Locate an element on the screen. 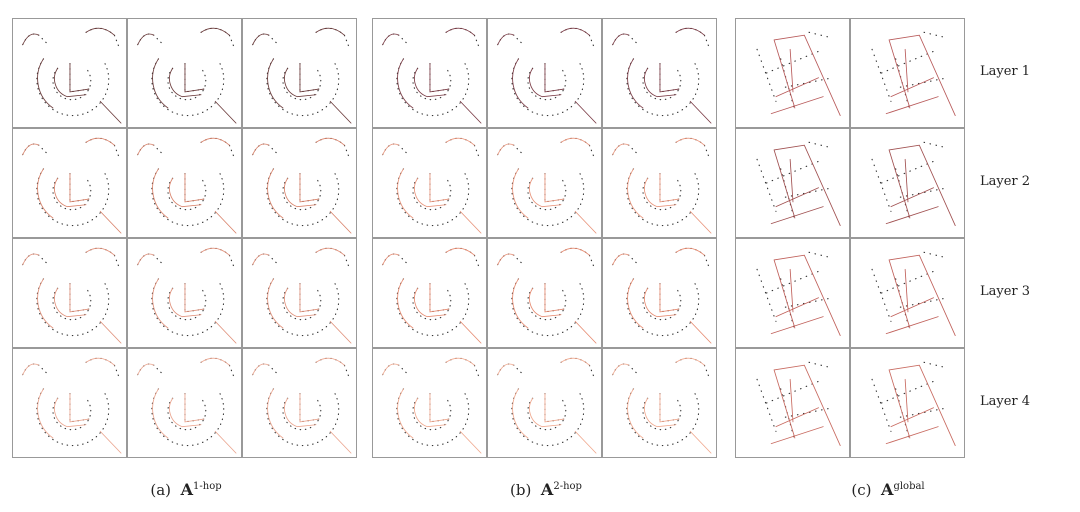 The height and width of the screenshot is (512, 1080). layer-label: Layer 1 is located at coordinates (1005, 71).